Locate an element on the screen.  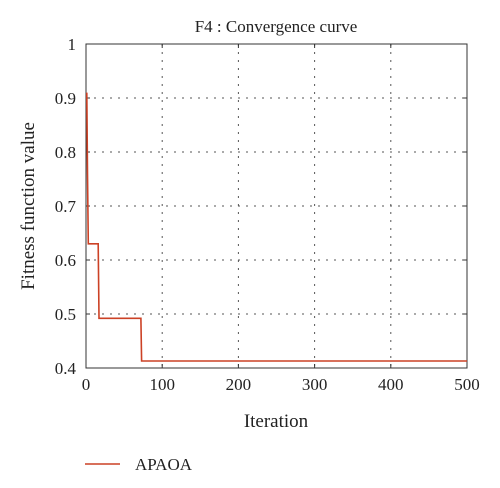
x-tick-label: 300 is located at coordinates (315, 384).